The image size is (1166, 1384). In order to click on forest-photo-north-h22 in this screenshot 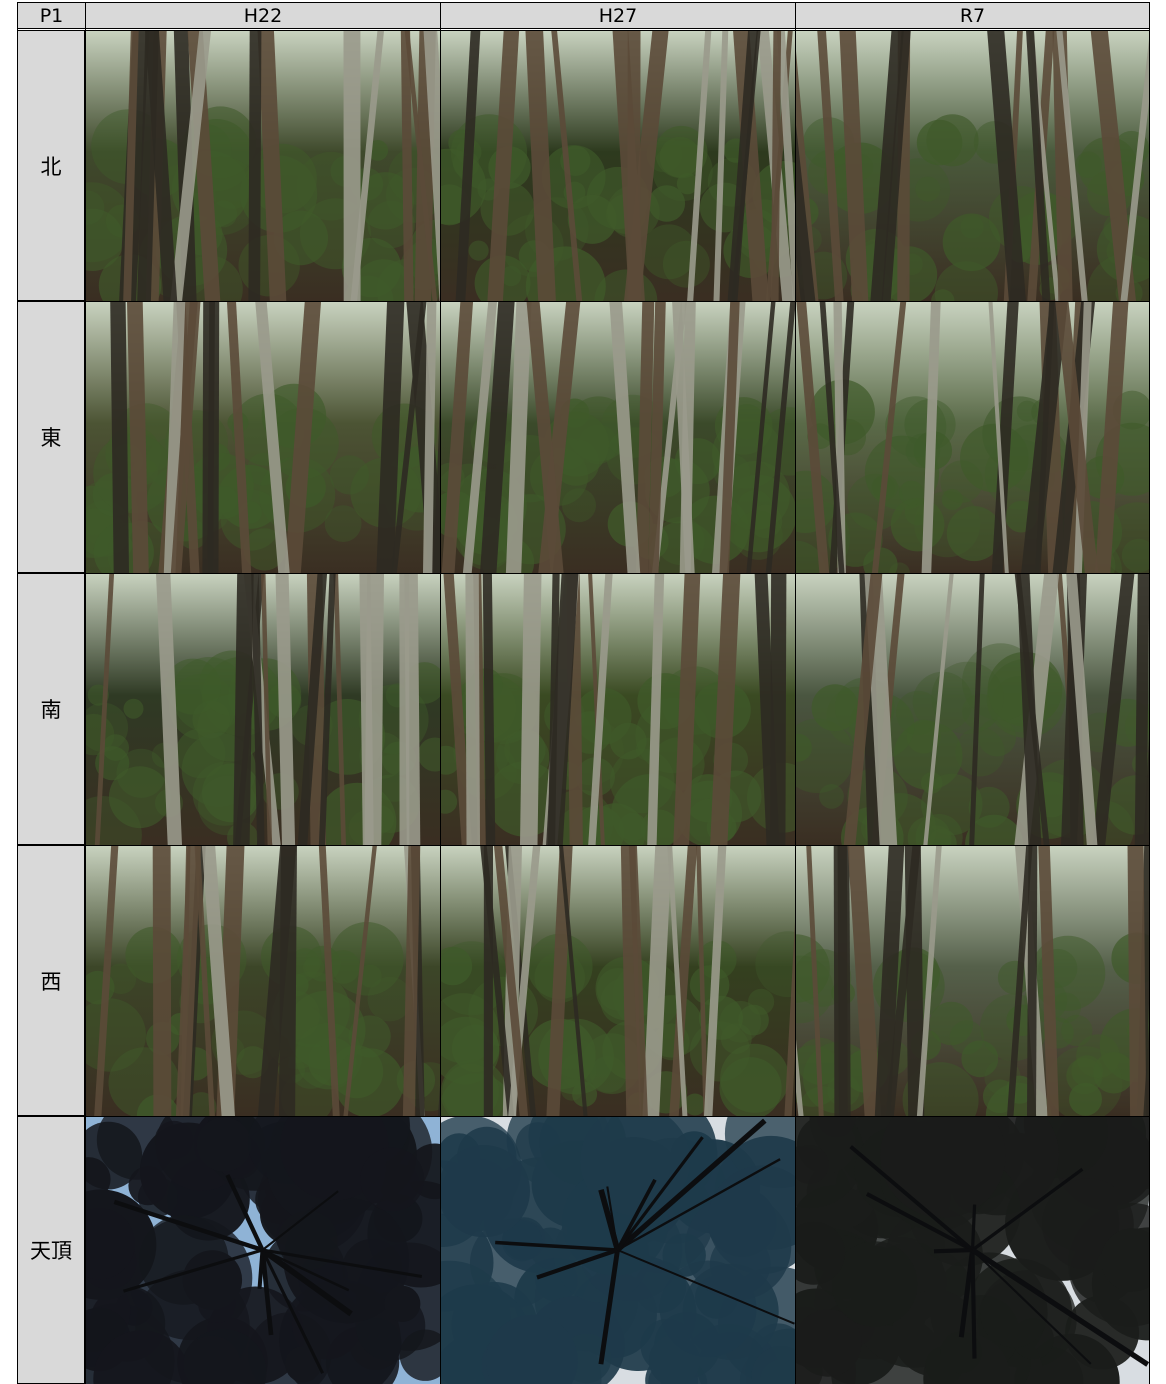, I will do `click(262, 165)`.